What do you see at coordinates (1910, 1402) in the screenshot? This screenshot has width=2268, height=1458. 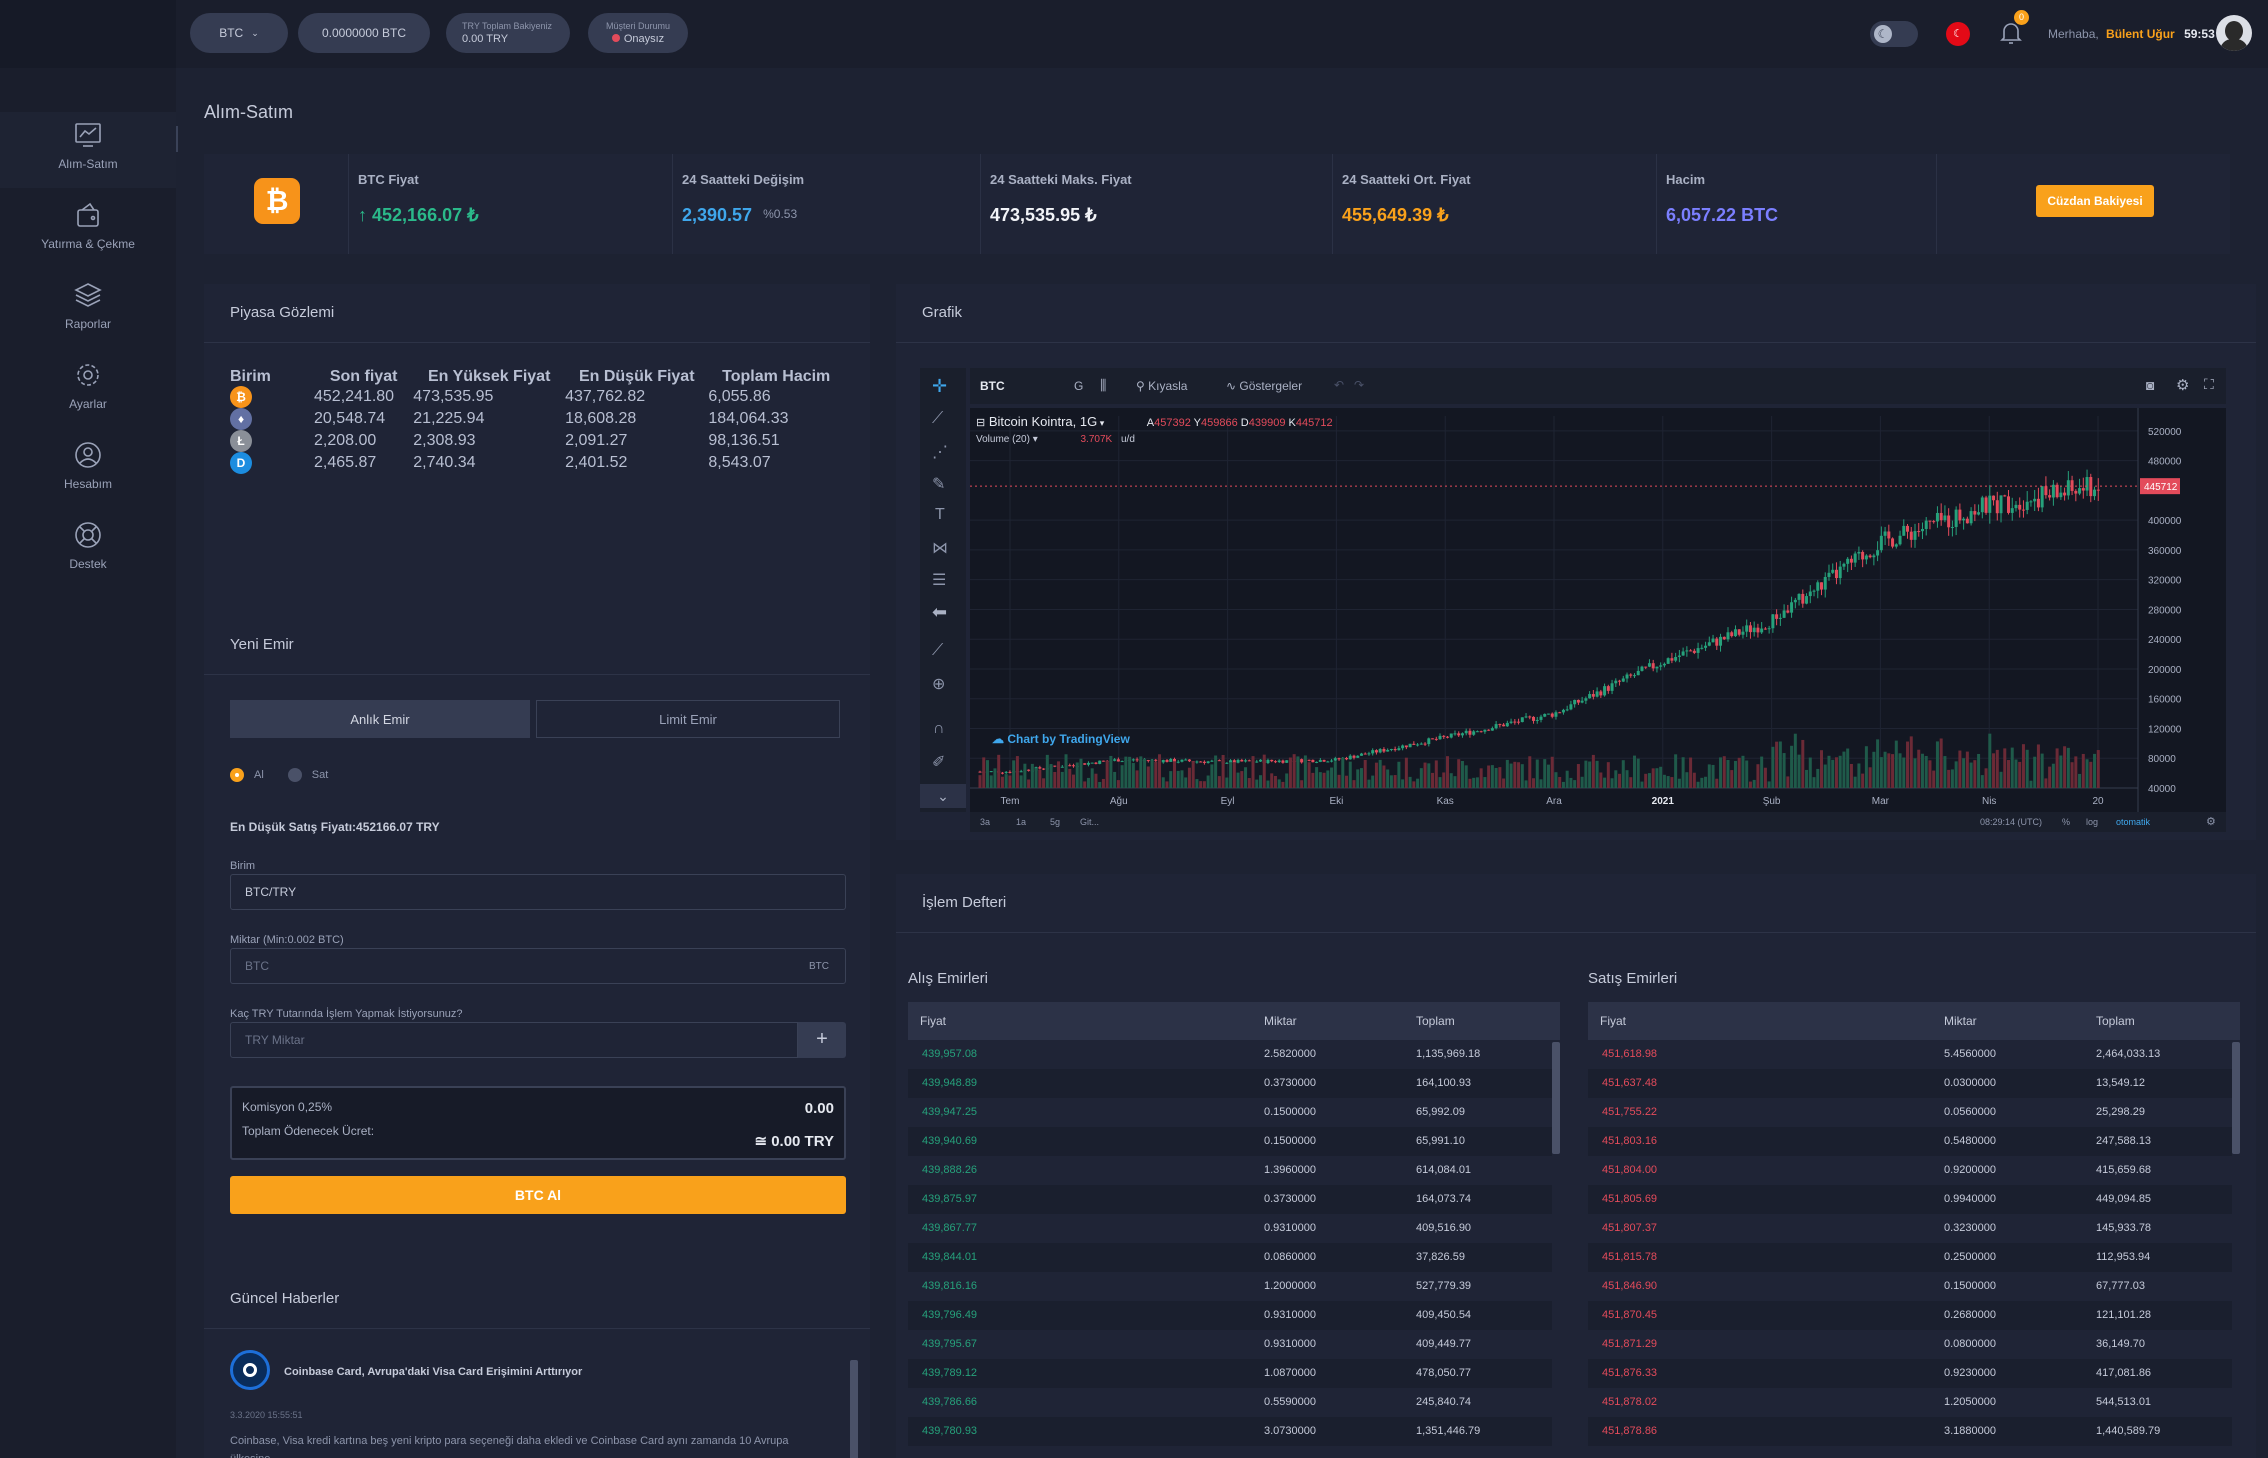 I see `order-row: 451,878.02 1.2050000 544,513.01` at bounding box center [1910, 1402].